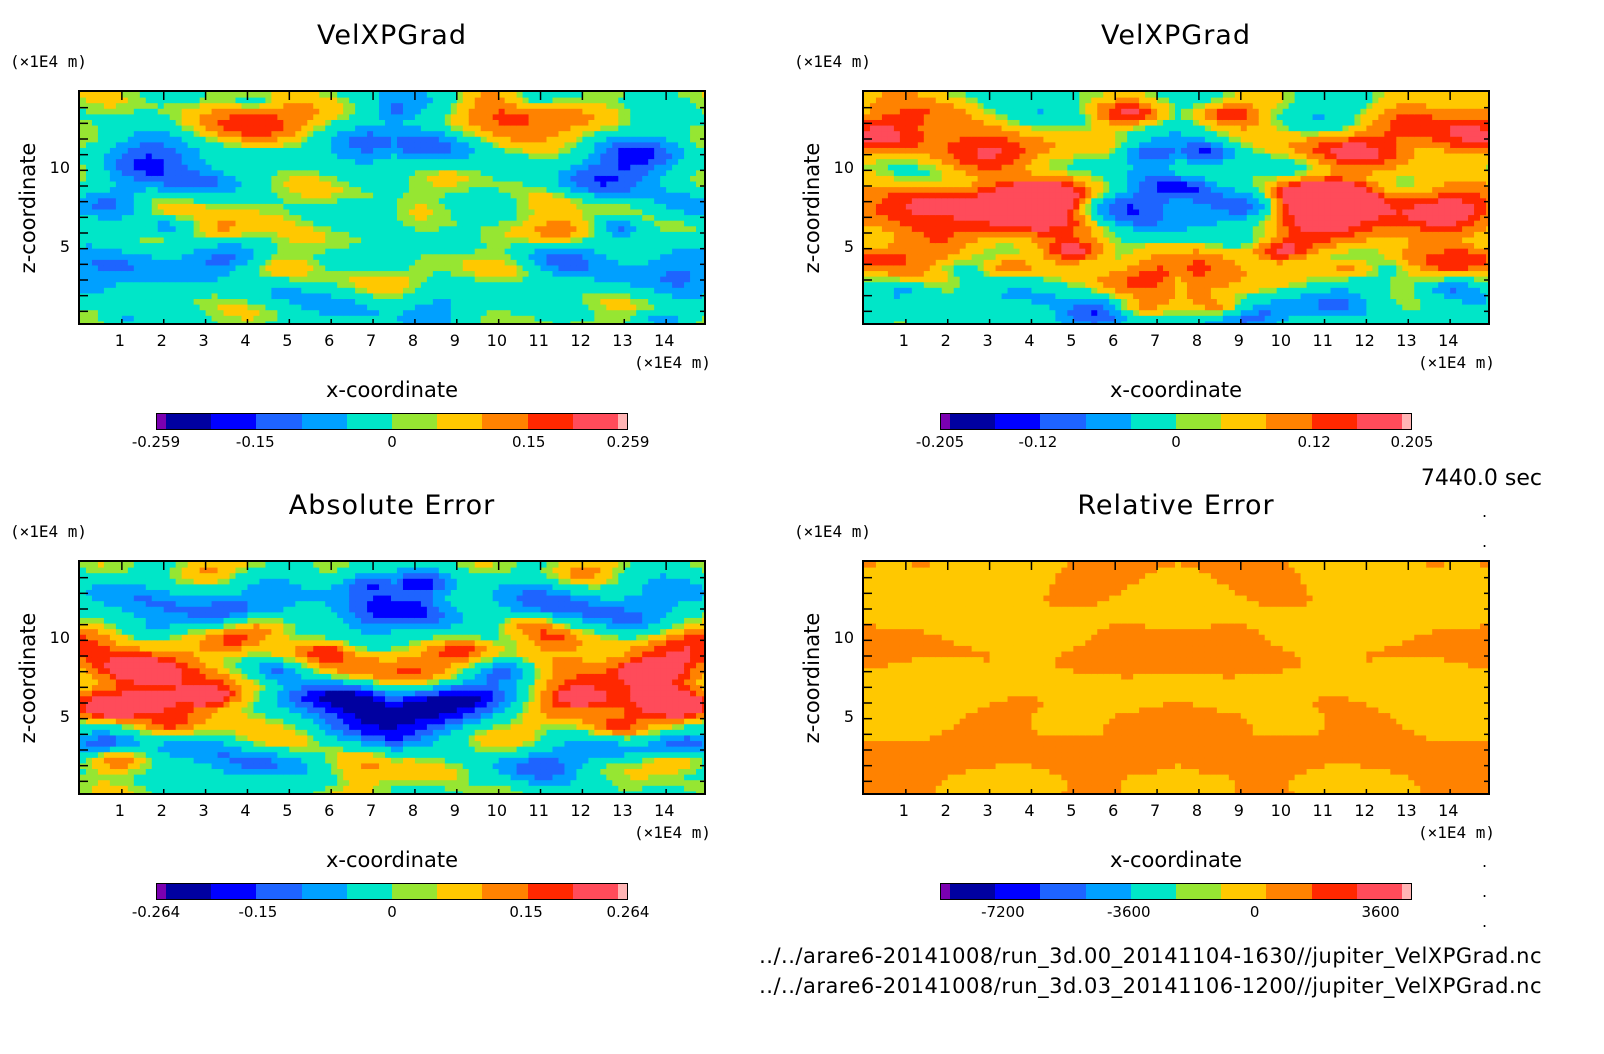 This screenshot has width=1604, height=1054. What do you see at coordinates (1481, 478) in the screenshot?
I see `time-label: 7440.0 sec` at bounding box center [1481, 478].